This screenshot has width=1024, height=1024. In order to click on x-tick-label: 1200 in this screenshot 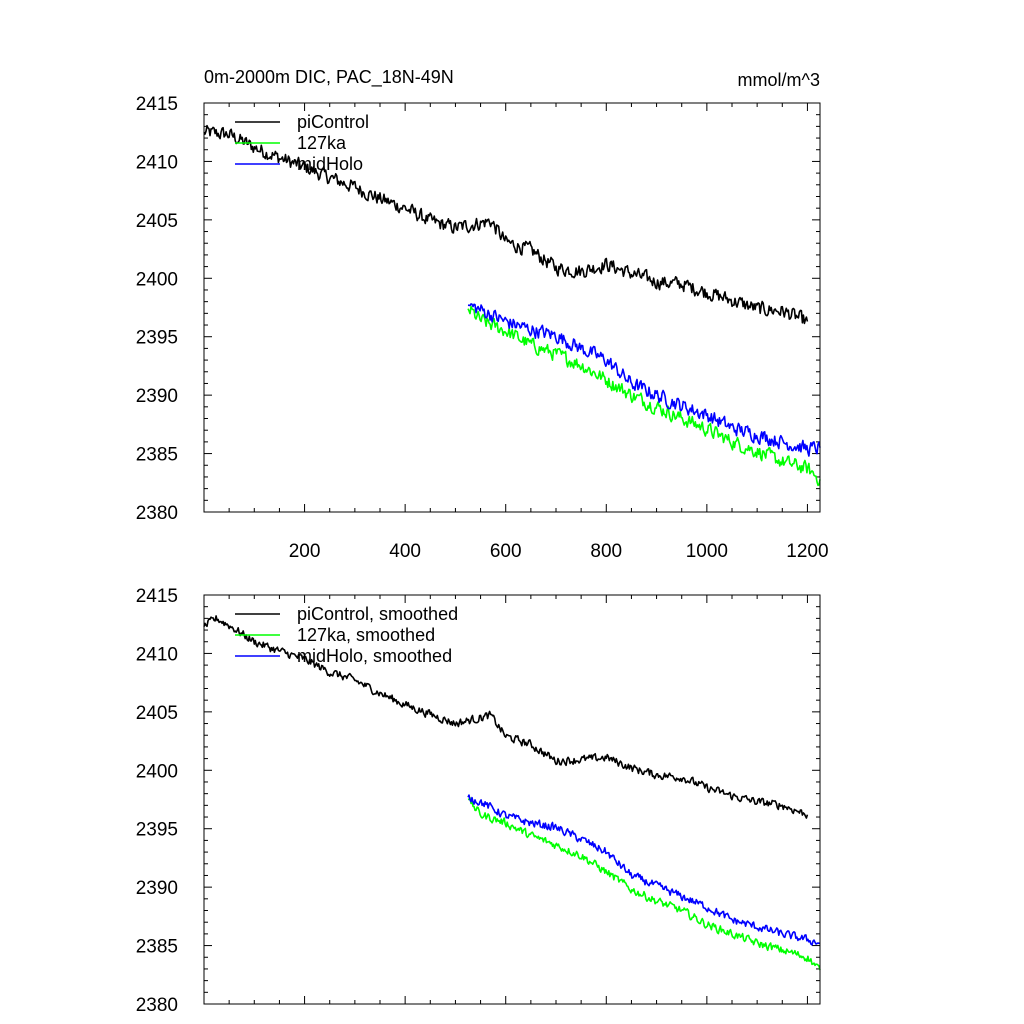, I will do `click(807, 551)`.